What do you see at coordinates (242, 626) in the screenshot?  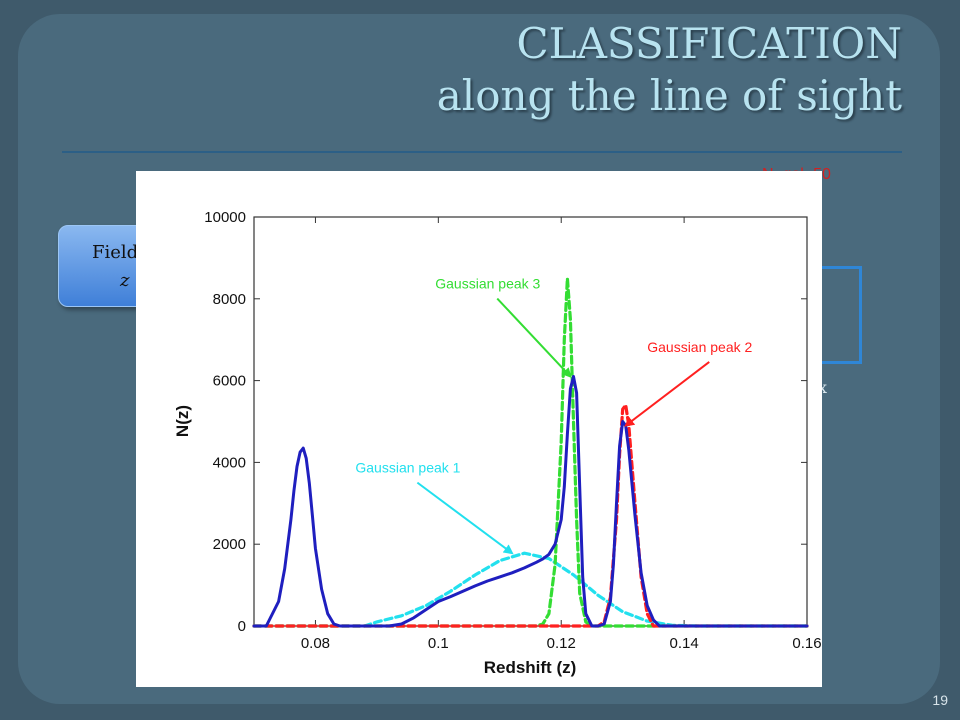 I see `y-tick-label: 0` at bounding box center [242, 626].